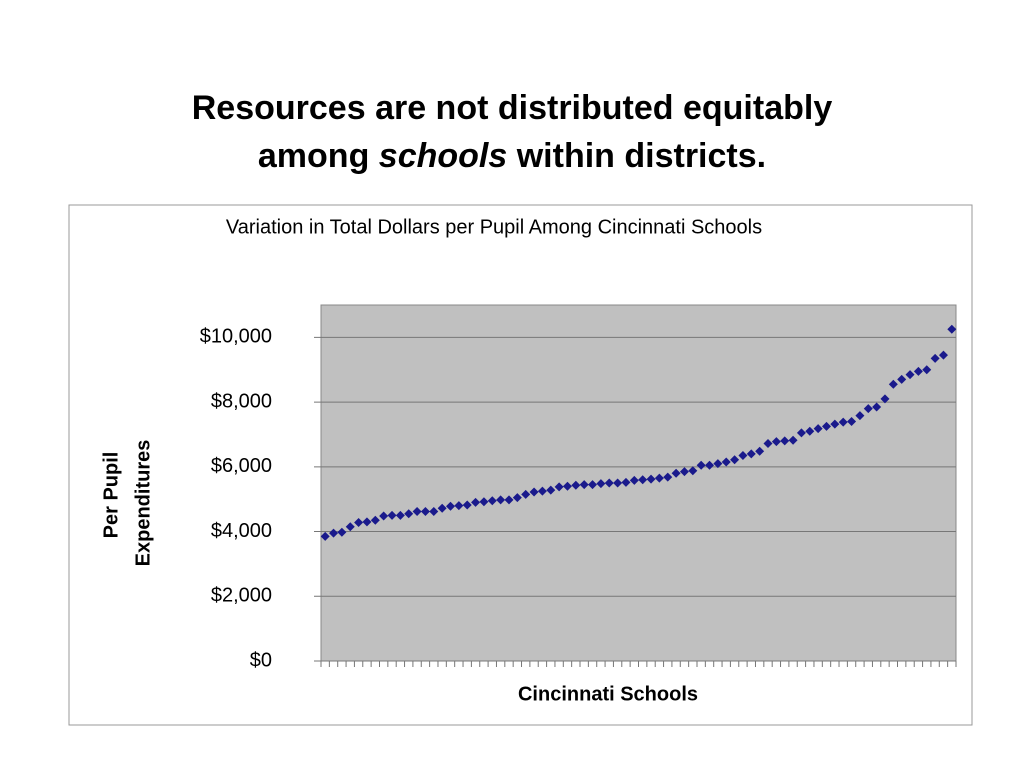 The height and width of the screenshot is (773, 1024). I want to click on y-tick-label: $0, so click(261, 660).